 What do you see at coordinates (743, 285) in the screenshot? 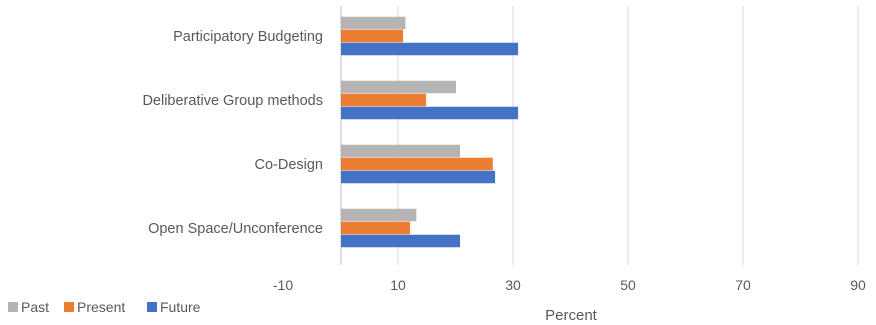
I see `x-tick-label: 70` at bounding box center [743, 285].